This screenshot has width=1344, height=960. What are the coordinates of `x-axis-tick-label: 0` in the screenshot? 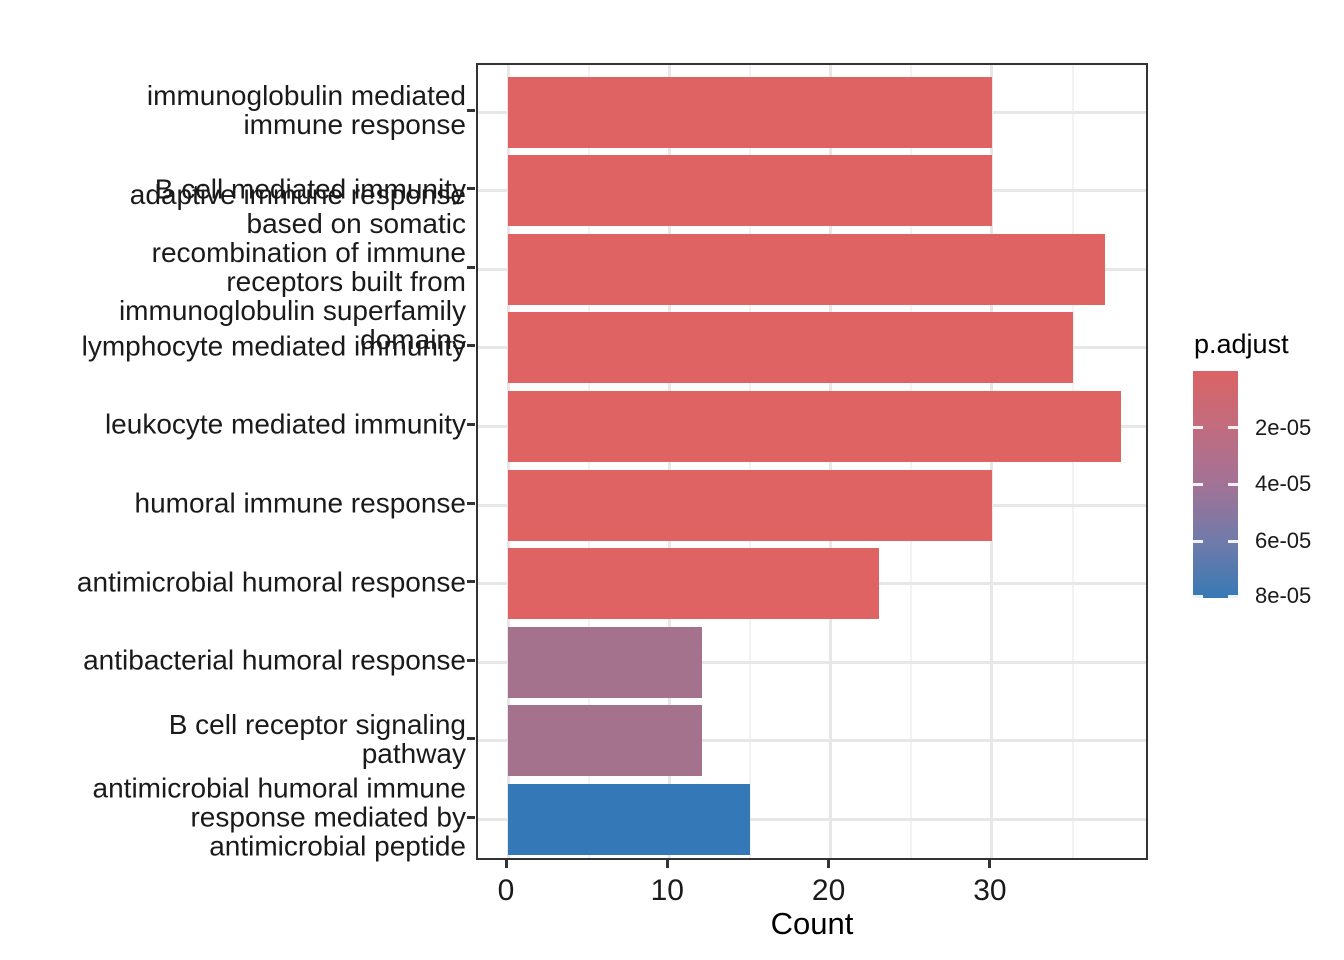 It's located at (506, 890).